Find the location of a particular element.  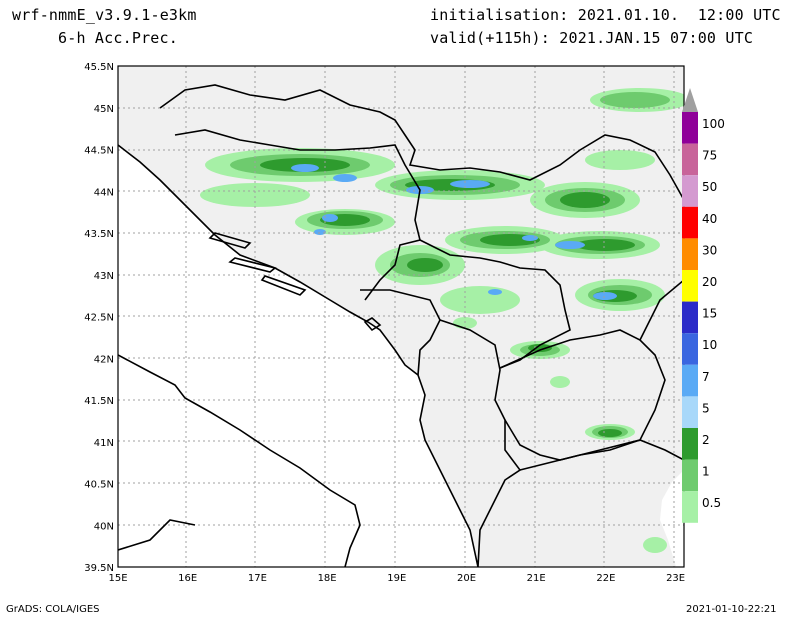

bulgaria-border is located at coordinates (661, 310).